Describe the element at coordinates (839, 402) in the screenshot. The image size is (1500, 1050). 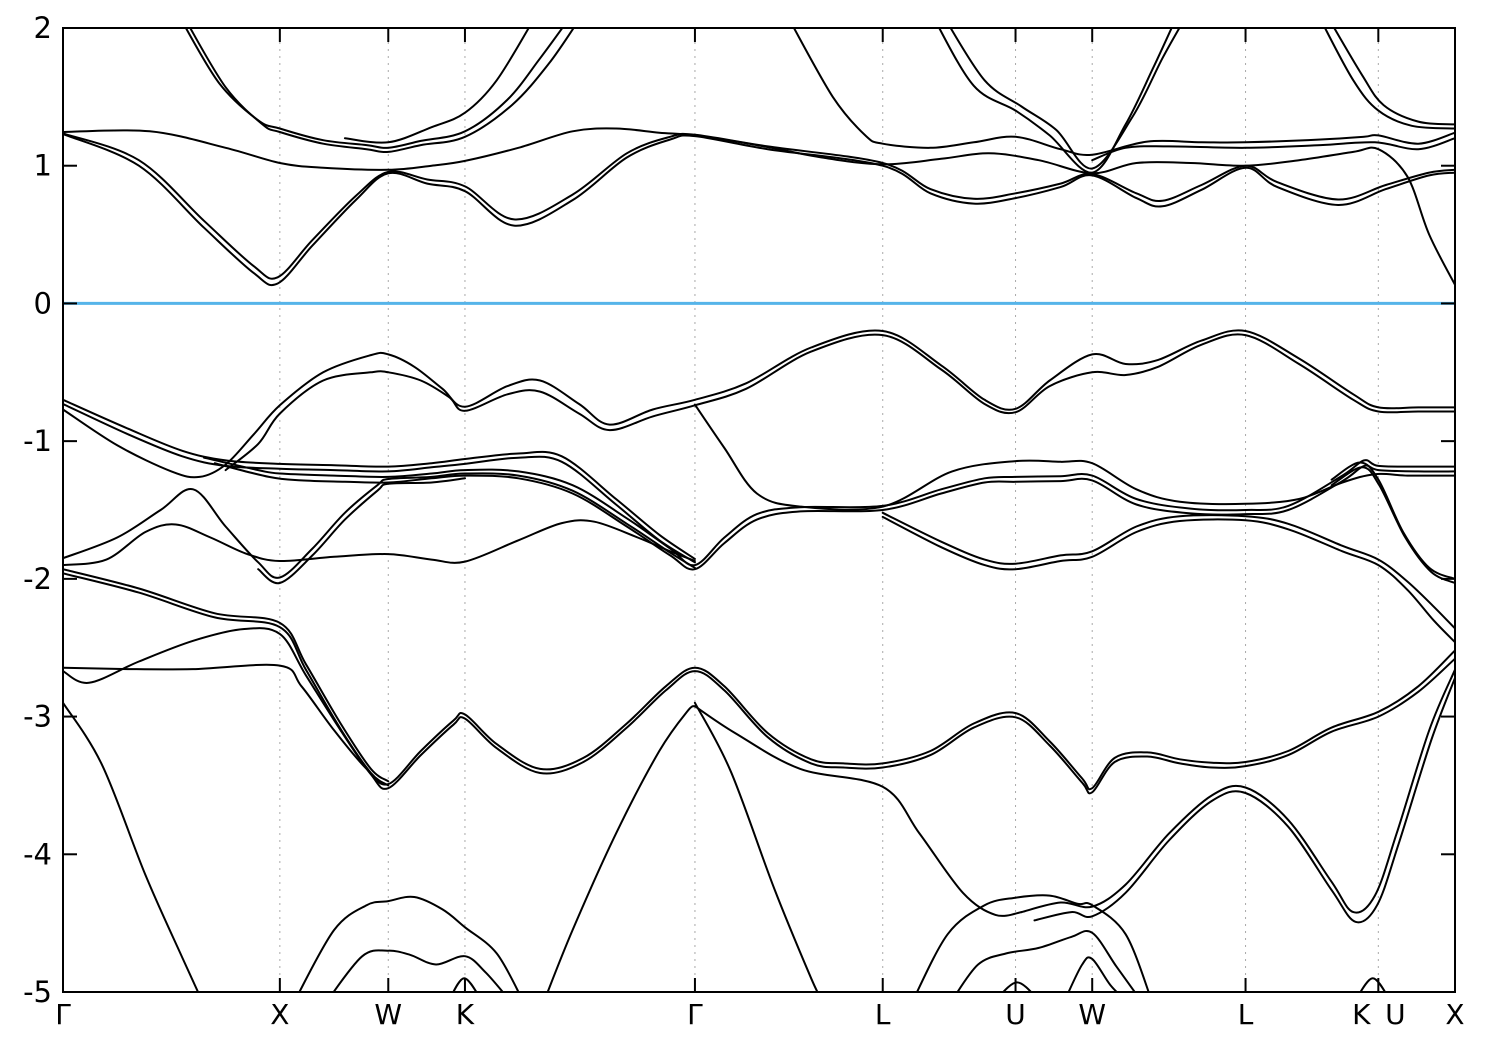
I see `band-curve-val-peaks-b` at that location.